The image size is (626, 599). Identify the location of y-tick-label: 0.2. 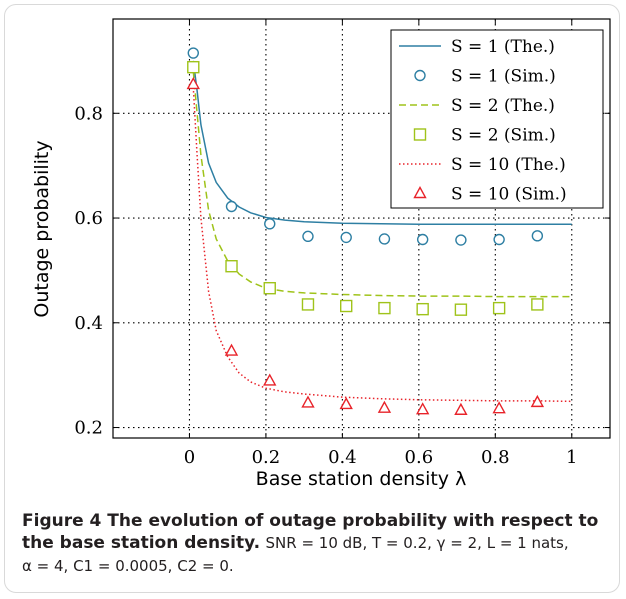
(88, 428).